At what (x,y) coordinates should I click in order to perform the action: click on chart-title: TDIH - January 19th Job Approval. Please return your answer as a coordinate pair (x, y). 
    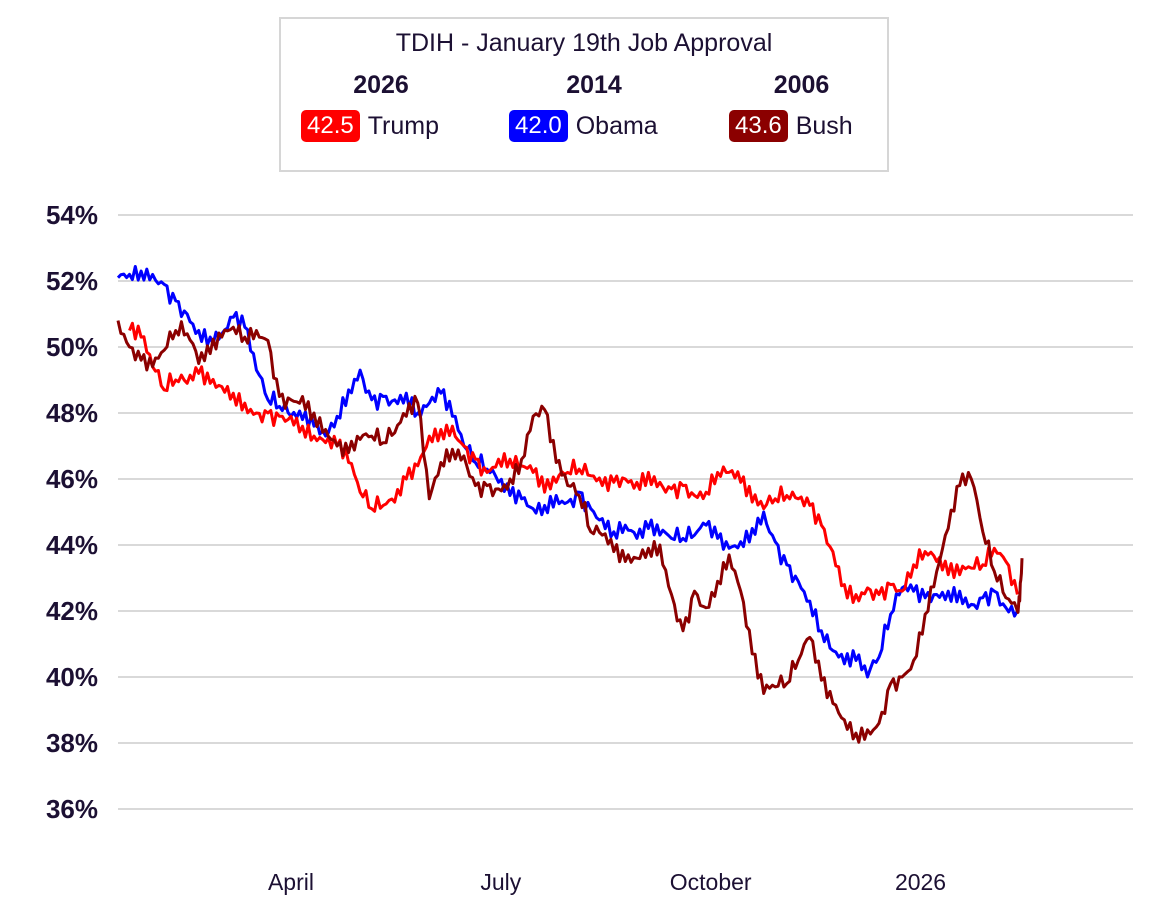
    Looking at the image, I should click on (584, 43).